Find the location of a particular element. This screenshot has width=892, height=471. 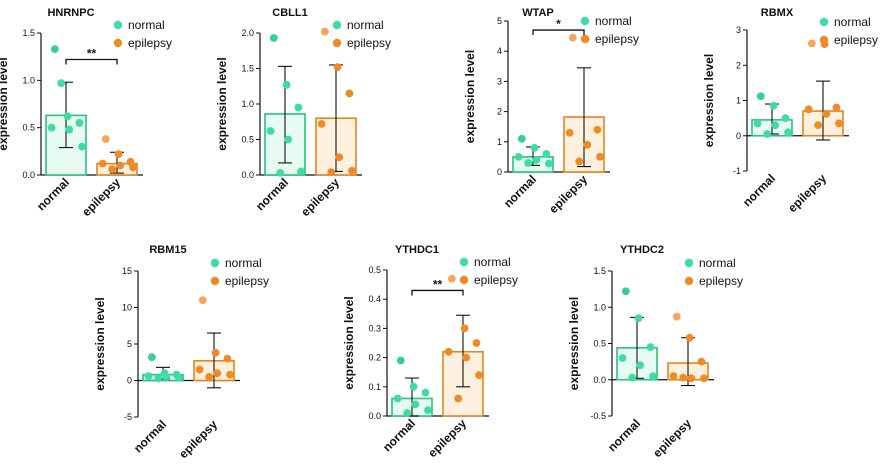

ythdc1-legend-label-normal: normal is located at coordinates (492, 262).